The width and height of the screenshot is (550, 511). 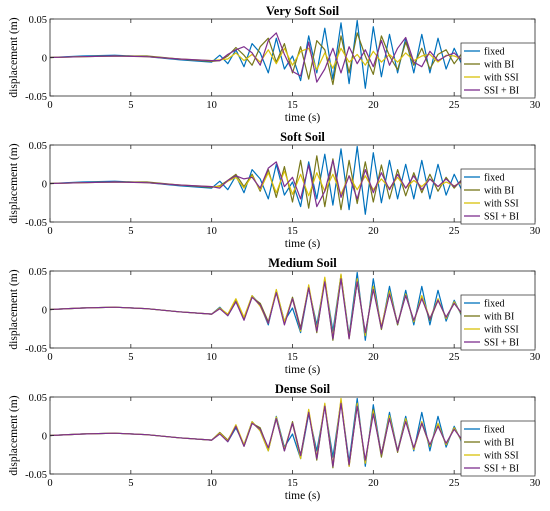 I want to click on chart-title: Soft Soil, so click(x=302, y=137).